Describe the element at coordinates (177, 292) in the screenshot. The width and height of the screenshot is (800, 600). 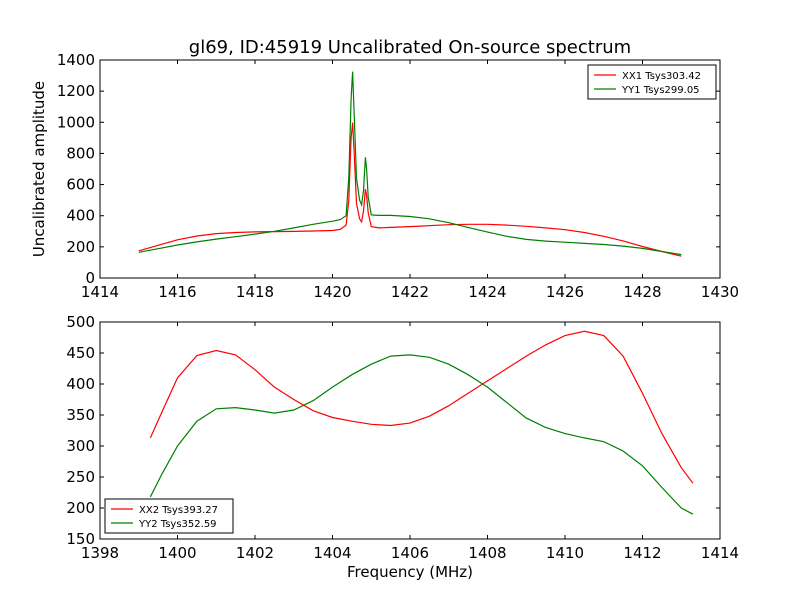
I see `x-tick-label: 1416` at that location.